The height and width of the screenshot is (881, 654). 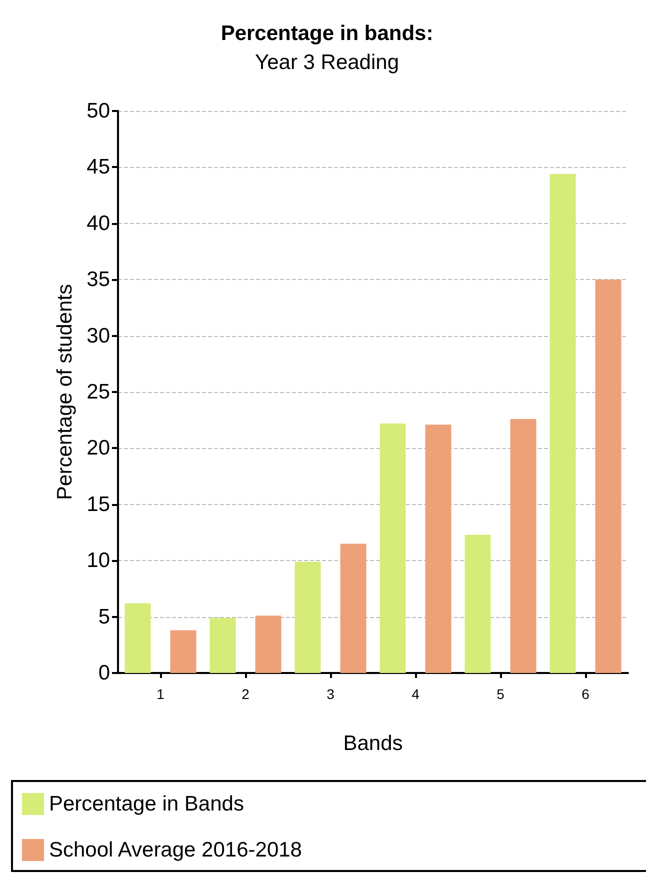 What do you see at coordinates (98, 560) in the screenshot?
I see `y-tick-label: 10` at bounding box center [98, 560].